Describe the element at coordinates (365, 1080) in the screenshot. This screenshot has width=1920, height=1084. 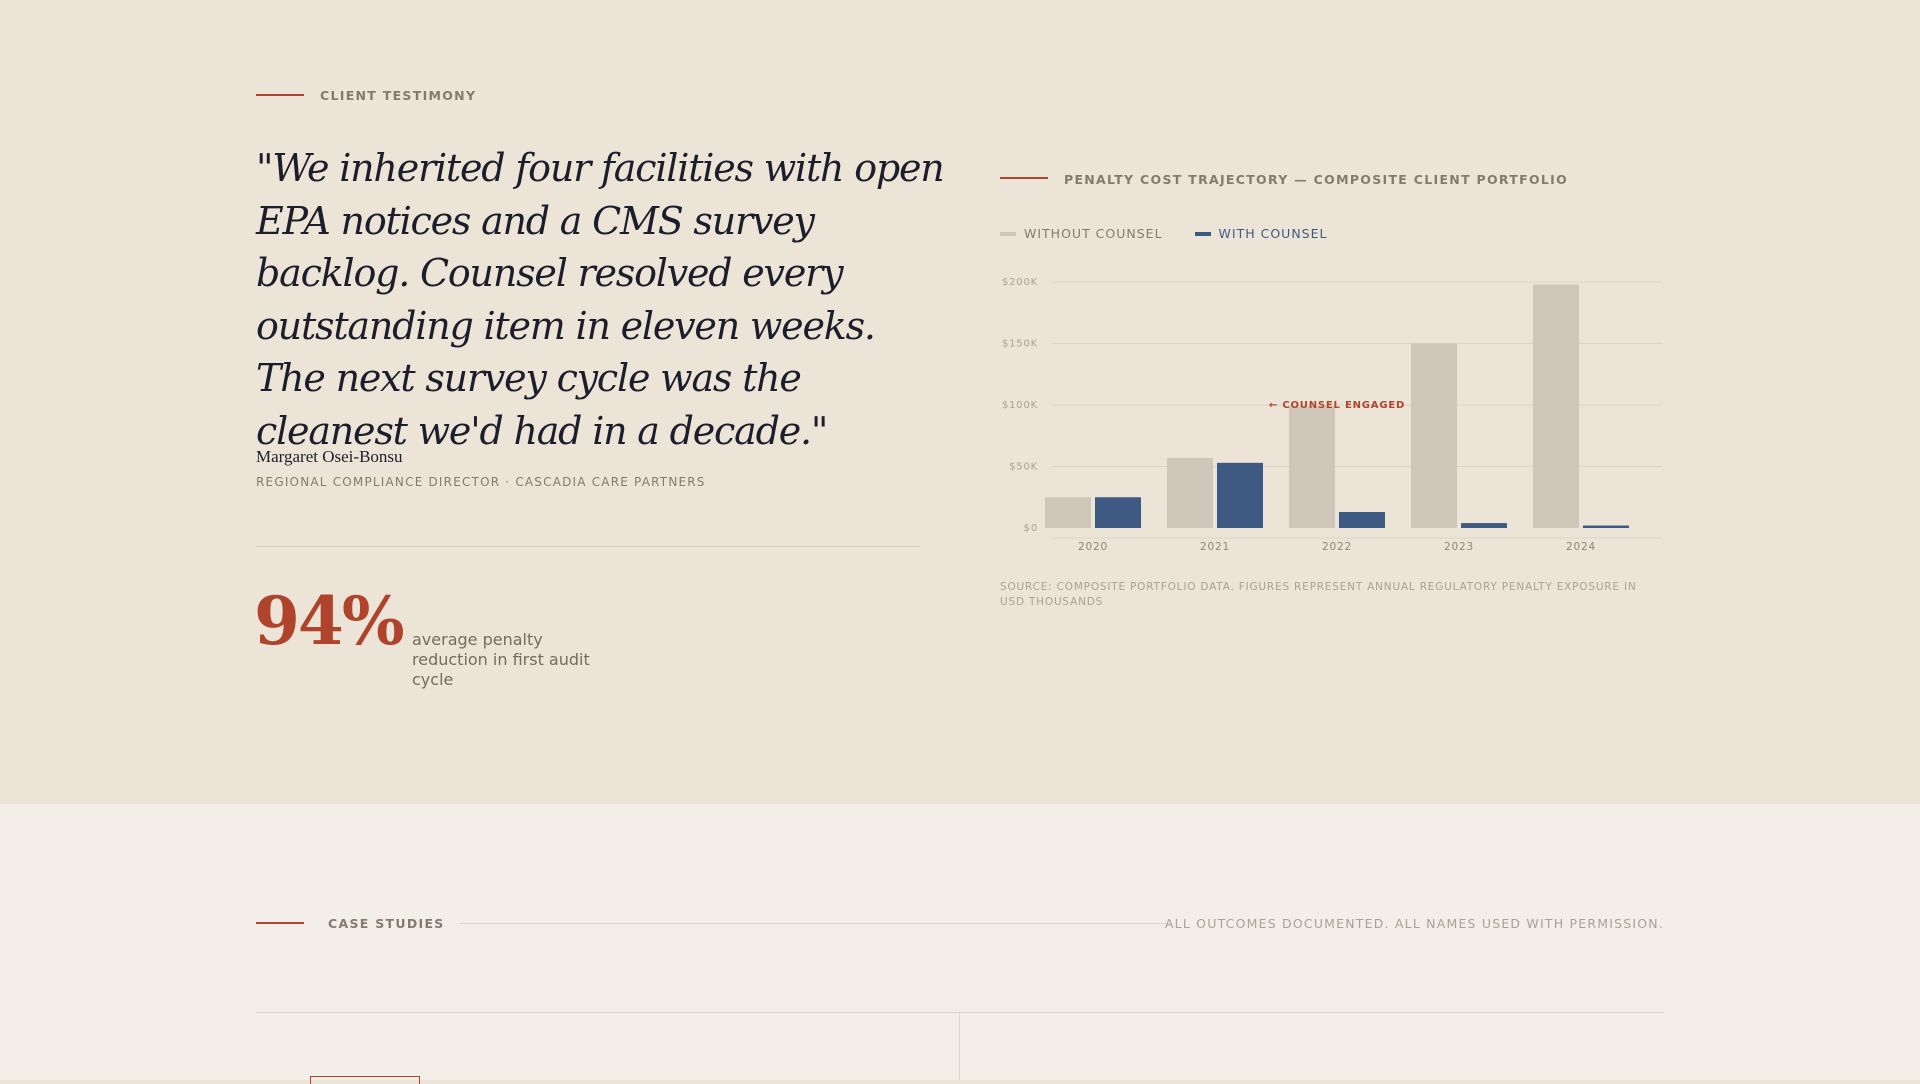
I see `case-study-tag` at that location.